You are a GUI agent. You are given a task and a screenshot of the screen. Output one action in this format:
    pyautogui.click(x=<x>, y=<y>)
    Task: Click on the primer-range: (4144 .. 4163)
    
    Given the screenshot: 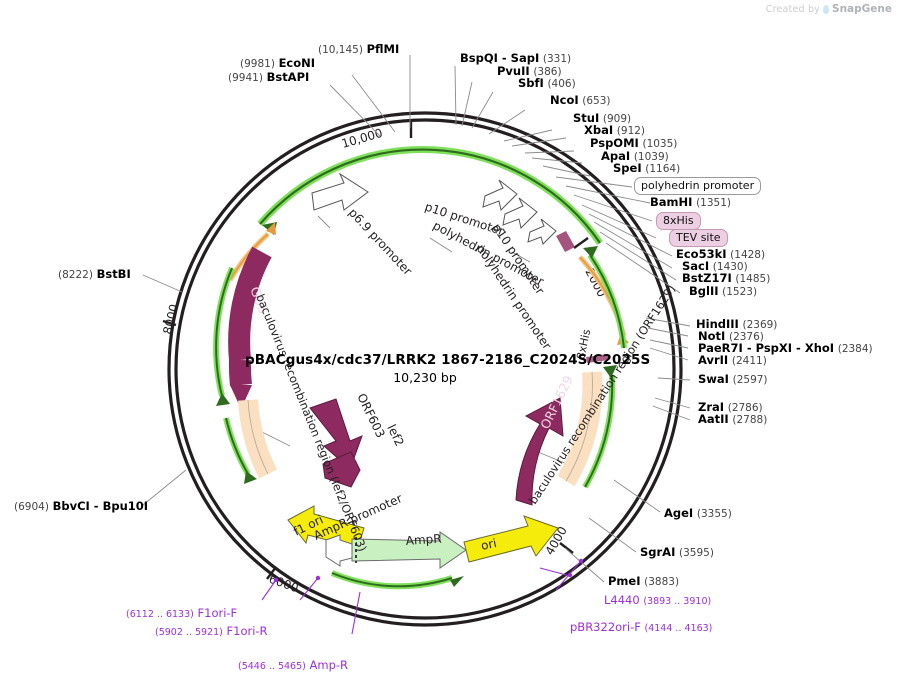 What is the action you would take?
    pyautogui.click(x=678, y=628)
    